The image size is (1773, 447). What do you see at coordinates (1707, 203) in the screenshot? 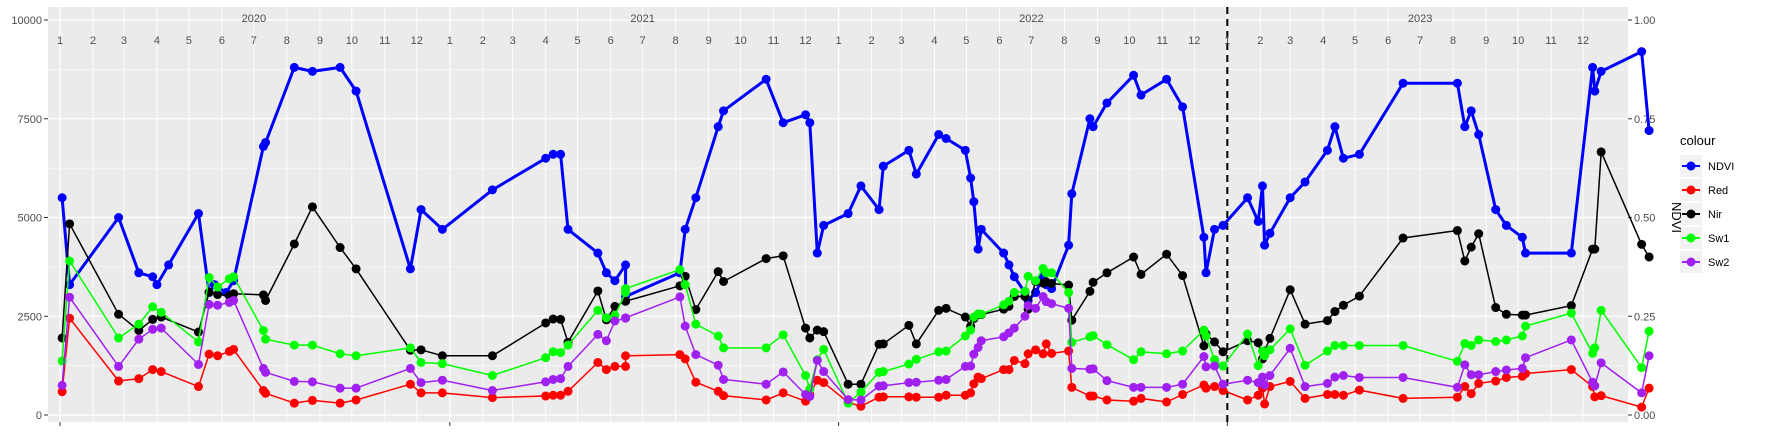
I see `legend: colour NDVI Red Nir Sw1 Sw2` at bounding box center [1707, 203].